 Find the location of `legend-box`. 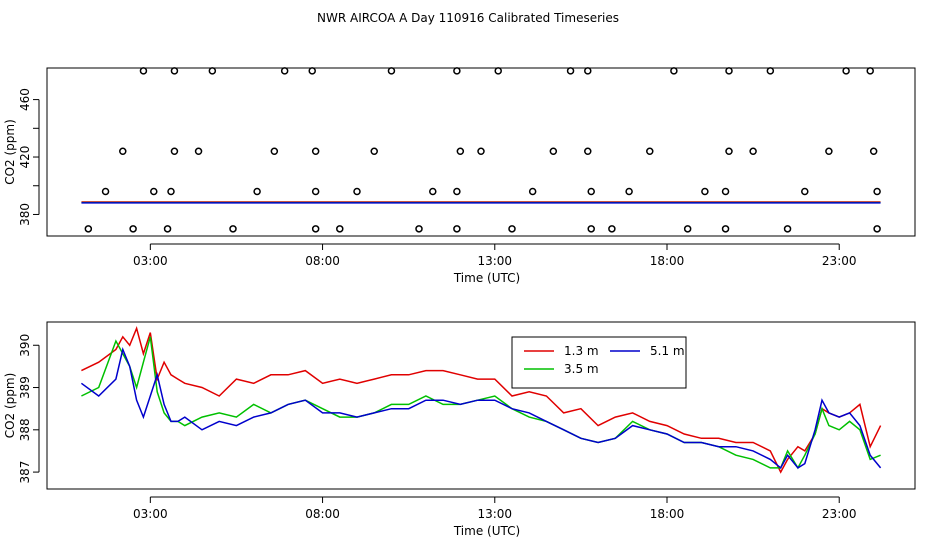

legend-box is located at coordinates (599, 362).